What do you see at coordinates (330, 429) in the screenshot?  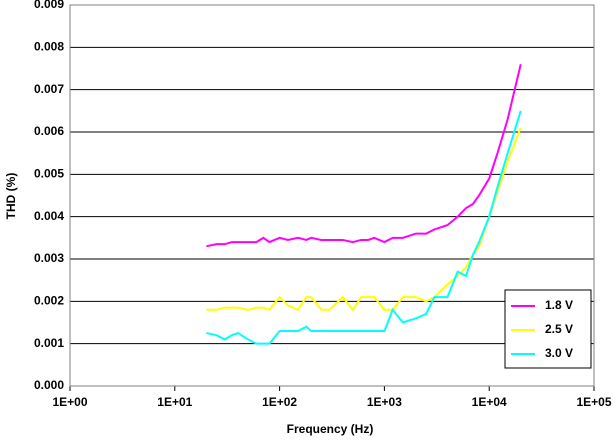 I see `x-axis-label: Frequency (Hz)` at bounding box center [330, 429].